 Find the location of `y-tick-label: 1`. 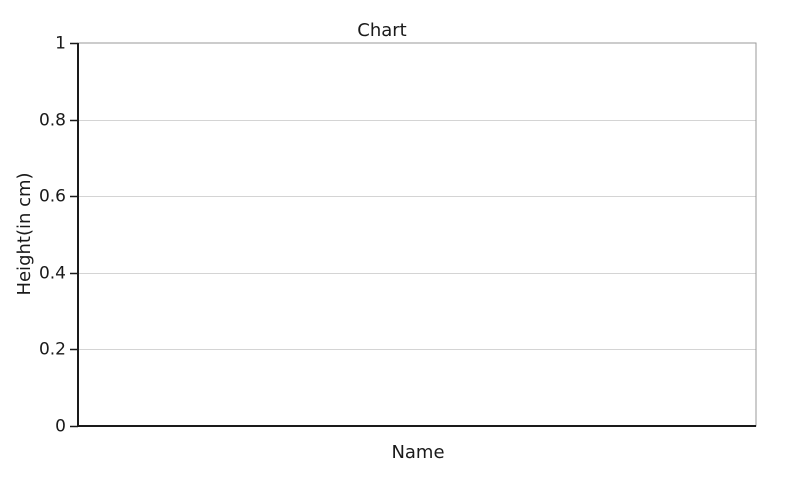

y-tick-label: 1 is located at coordinates (60, 44).